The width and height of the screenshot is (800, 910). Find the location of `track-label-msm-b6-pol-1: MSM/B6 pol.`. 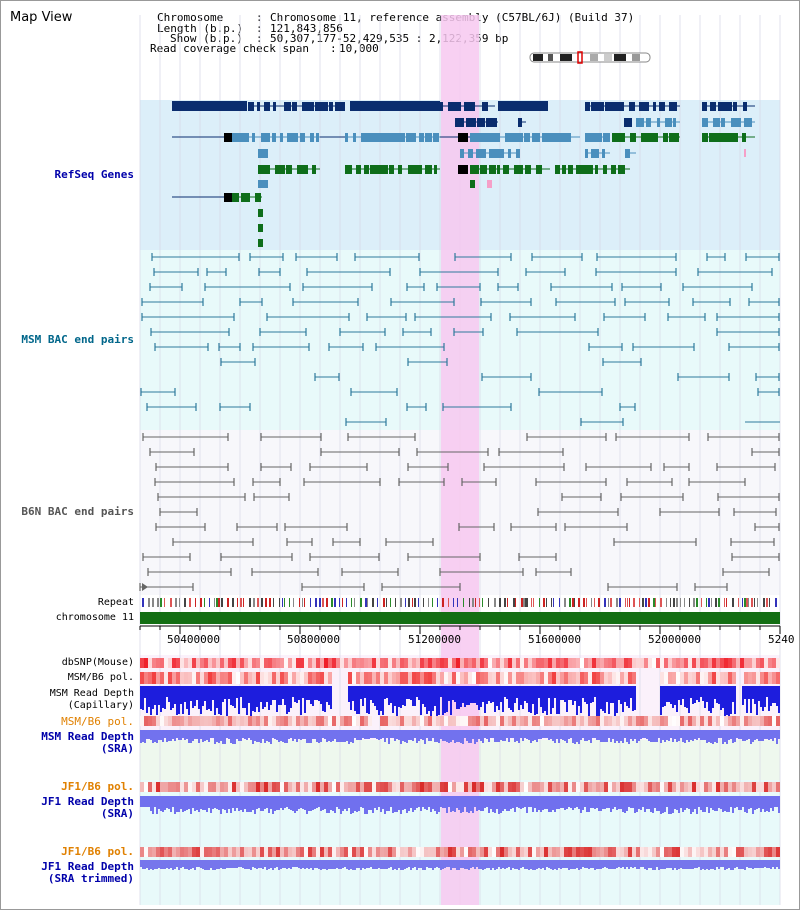

track-label-msm-b6-pol-1: MSM/B6 pol. is located at coordinates (100, 677).